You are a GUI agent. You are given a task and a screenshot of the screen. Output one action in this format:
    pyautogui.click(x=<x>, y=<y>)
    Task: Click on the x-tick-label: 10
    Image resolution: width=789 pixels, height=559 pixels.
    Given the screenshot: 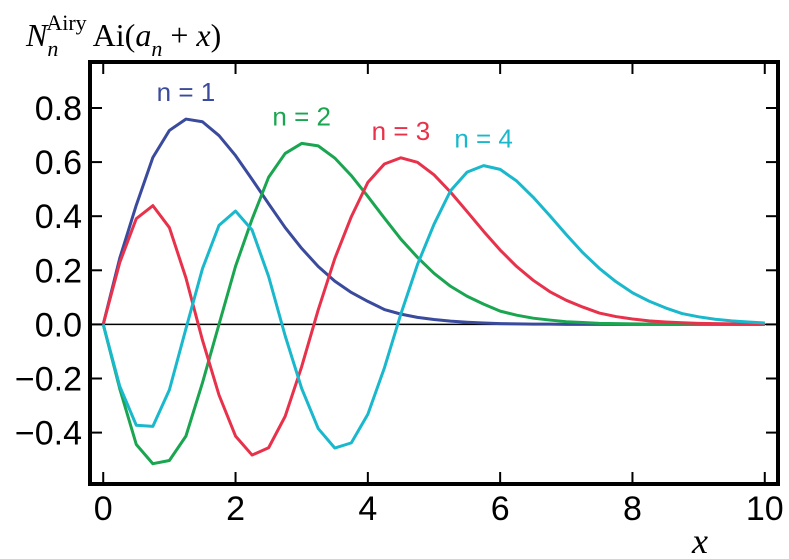 What is the action you would take?
    pyautogui.click(x=765, y=509)
    